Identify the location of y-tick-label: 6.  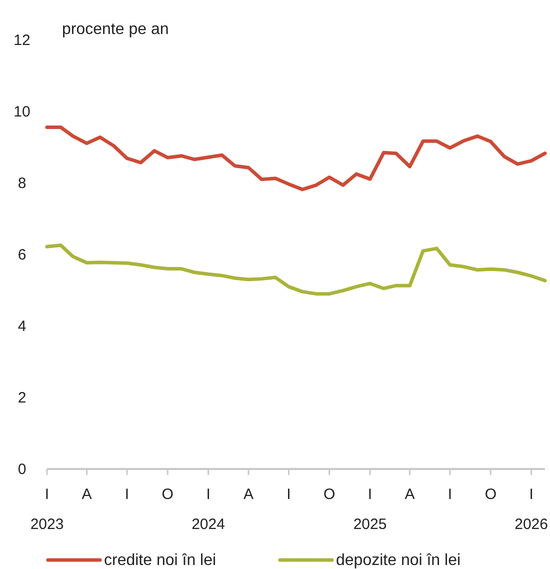
(22, 255).